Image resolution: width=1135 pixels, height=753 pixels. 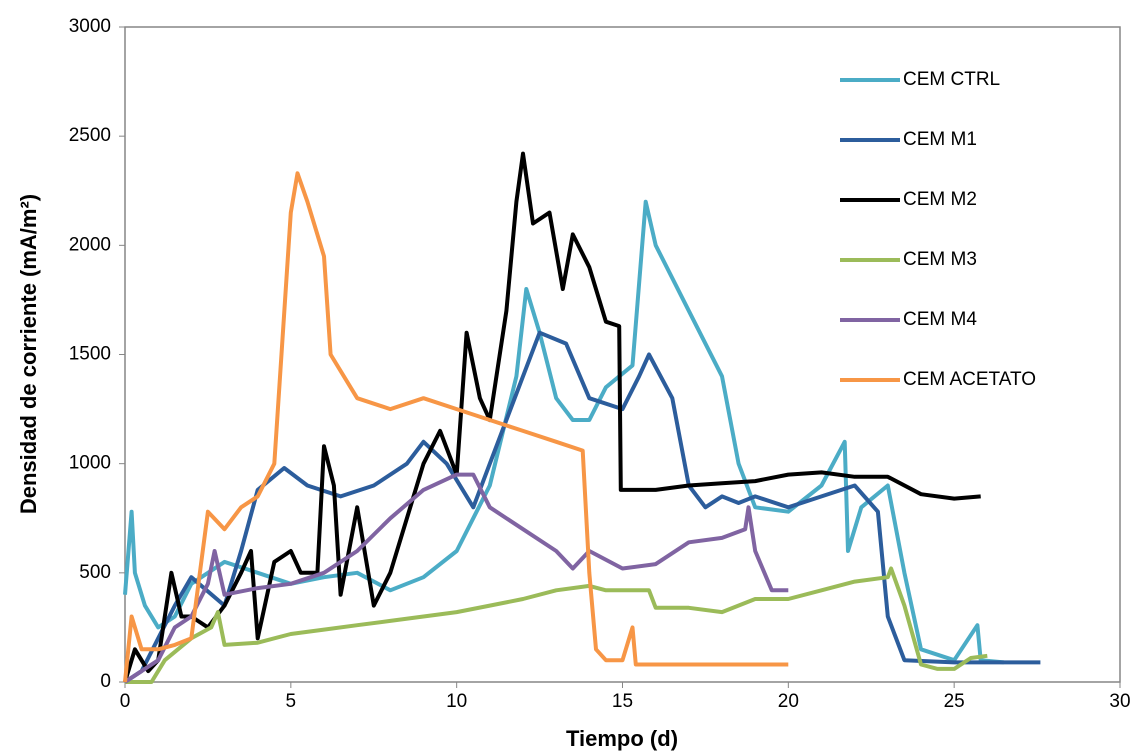 I want to click on x-tick-label: 25, so click(x=954, y=701).